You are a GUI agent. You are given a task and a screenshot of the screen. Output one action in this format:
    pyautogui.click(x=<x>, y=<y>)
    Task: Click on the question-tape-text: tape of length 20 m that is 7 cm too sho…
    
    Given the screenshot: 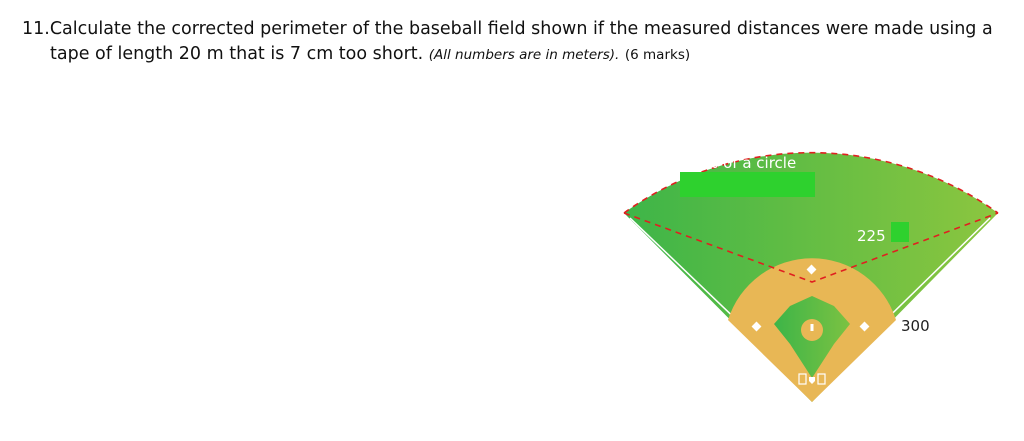 What is the action you would take?
    pyautogui.click(x=237, y=54)
    